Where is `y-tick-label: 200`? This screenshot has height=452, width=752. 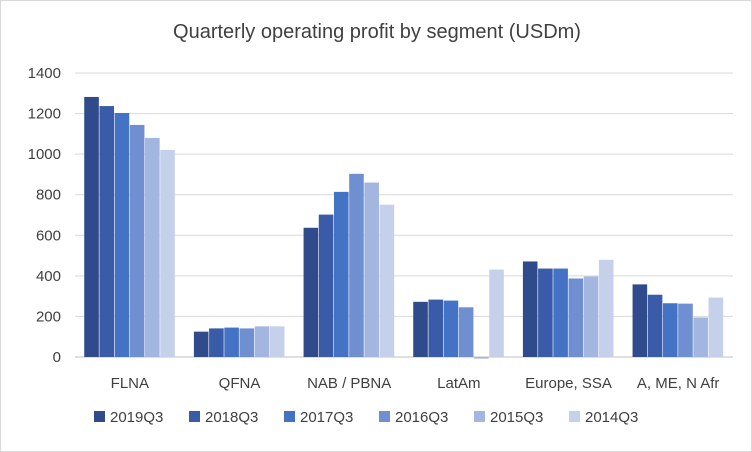
y-tick-label: 200 is located at coordinates (48, 316).